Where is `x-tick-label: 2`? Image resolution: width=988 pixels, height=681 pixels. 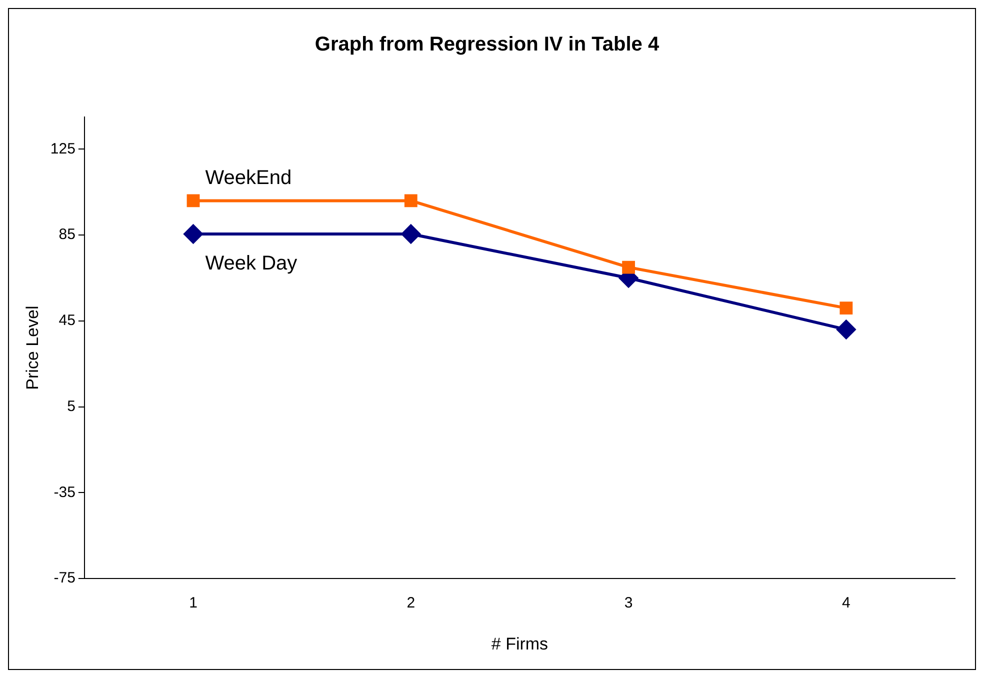
x-tick-label: 2 is located at coordinates (411, 603).